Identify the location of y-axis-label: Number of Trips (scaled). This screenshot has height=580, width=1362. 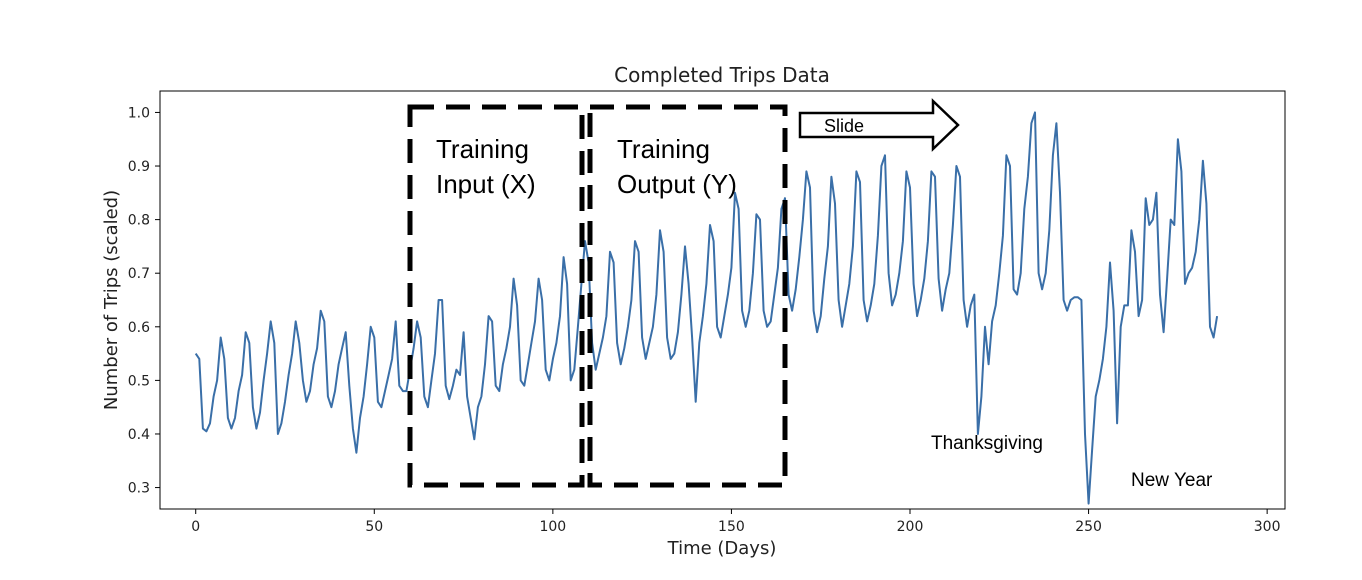
(111, 300).